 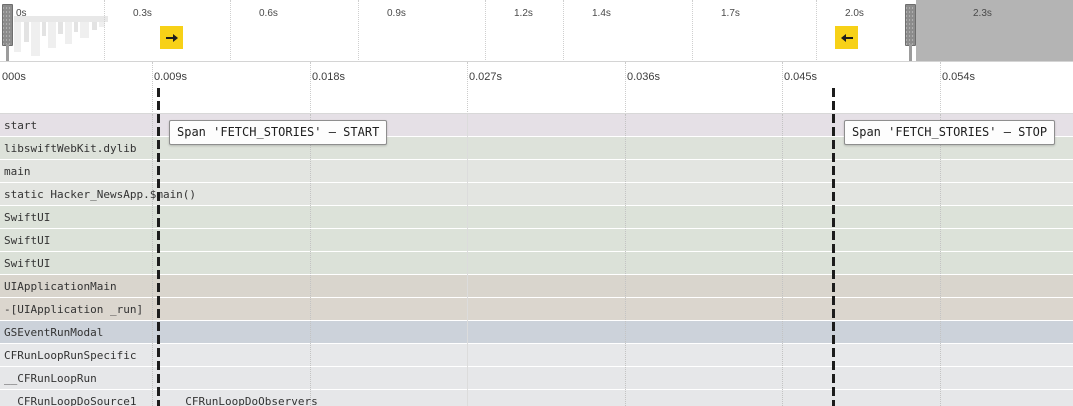 What do you see at coordinates (60, 286) in the screenshot?
I see `stack-frame-label: UIApplicationMain` at bounding box center [60, 286].